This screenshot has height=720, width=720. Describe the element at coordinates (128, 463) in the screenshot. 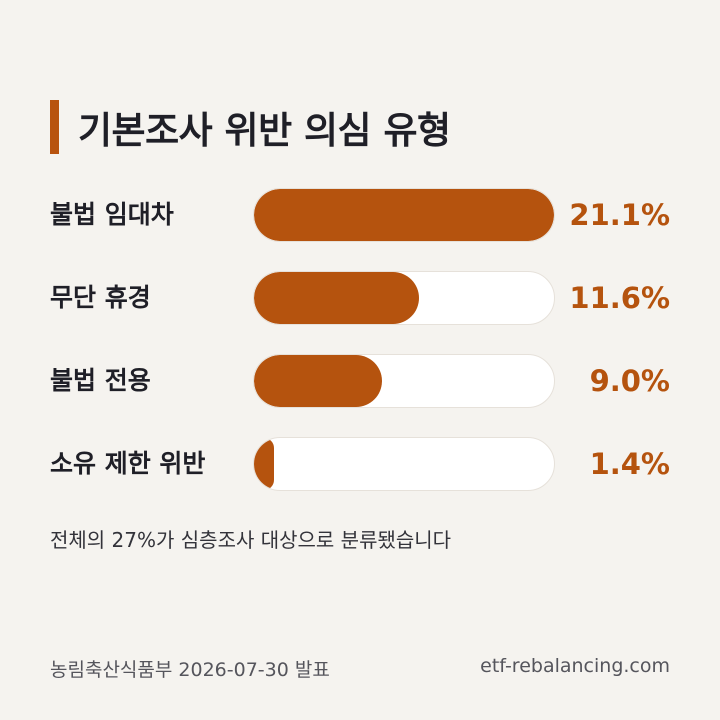

I see `bar-label: 소유 제한 위반` at that location.